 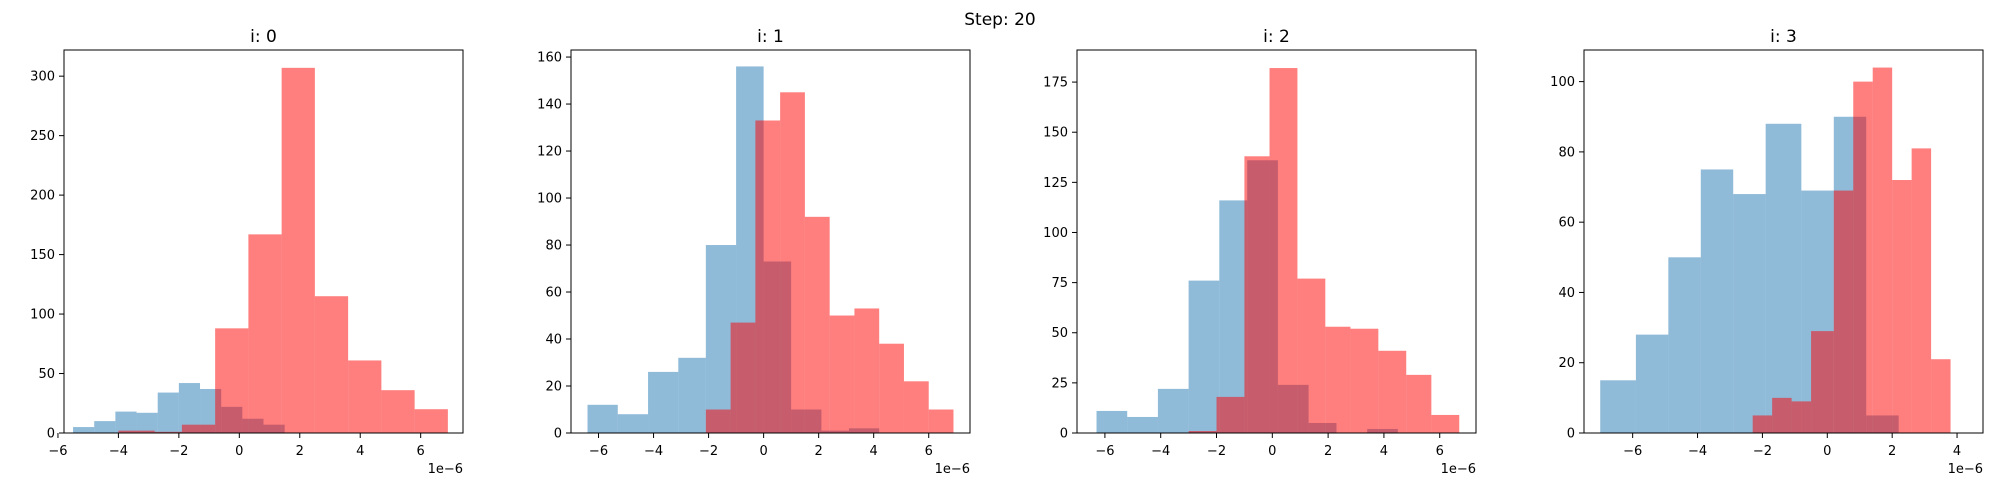 I want to click on figure-suptitle: Step: 20, so click(x=999, y=20).